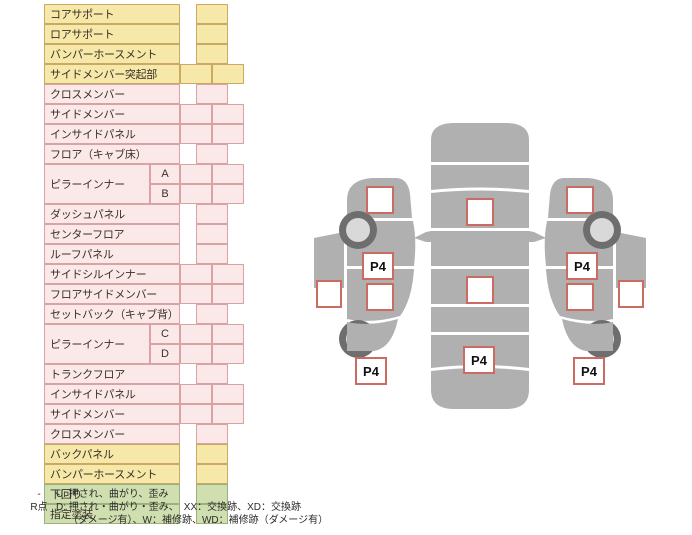  I want to click on table-row: ダッシュパネル, so click(112, 214).